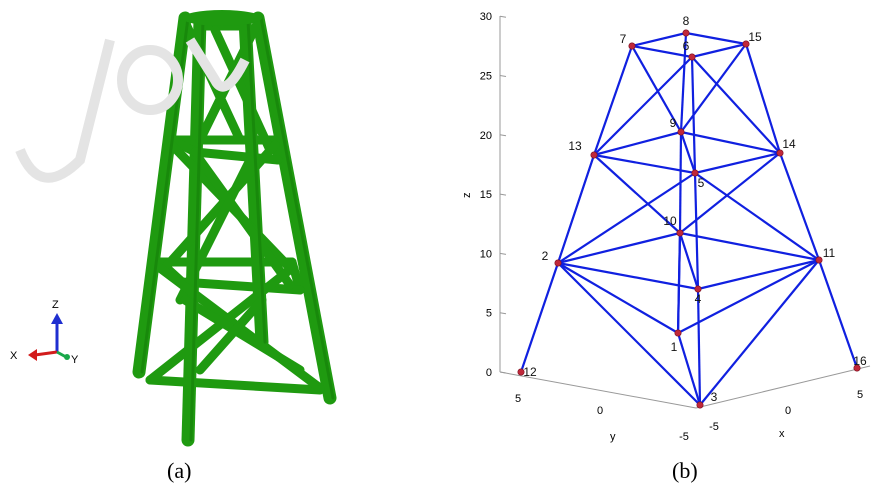 The width and height of the screenshot is (871, 492). I want to click on triad-x-label: X, so click(14, 356).